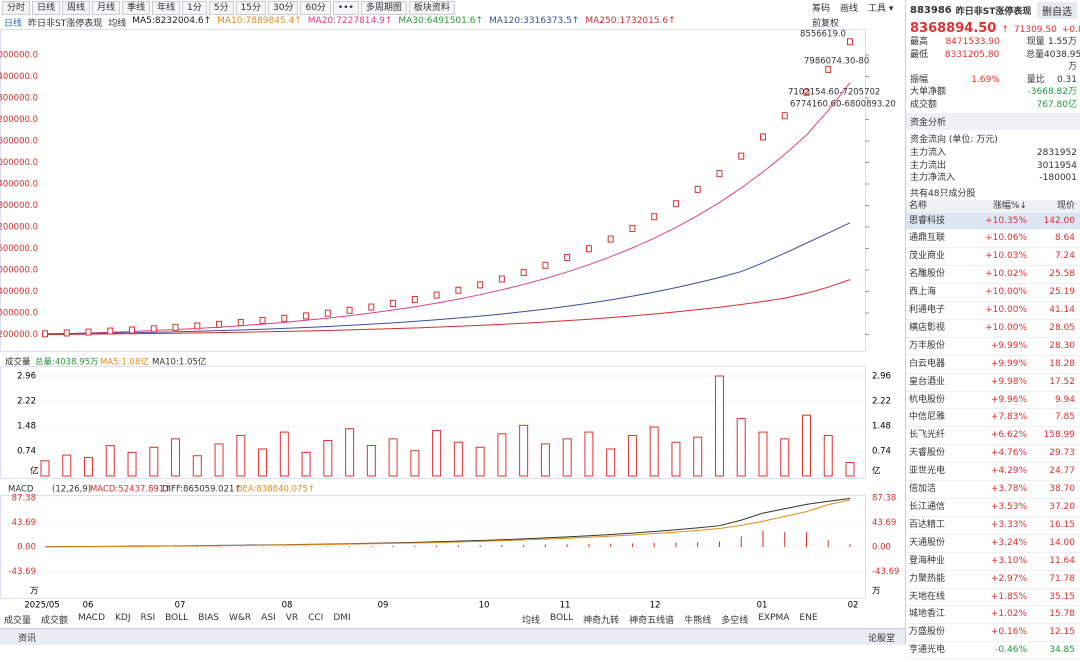 The height and width of the screenshot is (660, 1080). I want to click on indicator-tab: DMI, so click(342, 618).